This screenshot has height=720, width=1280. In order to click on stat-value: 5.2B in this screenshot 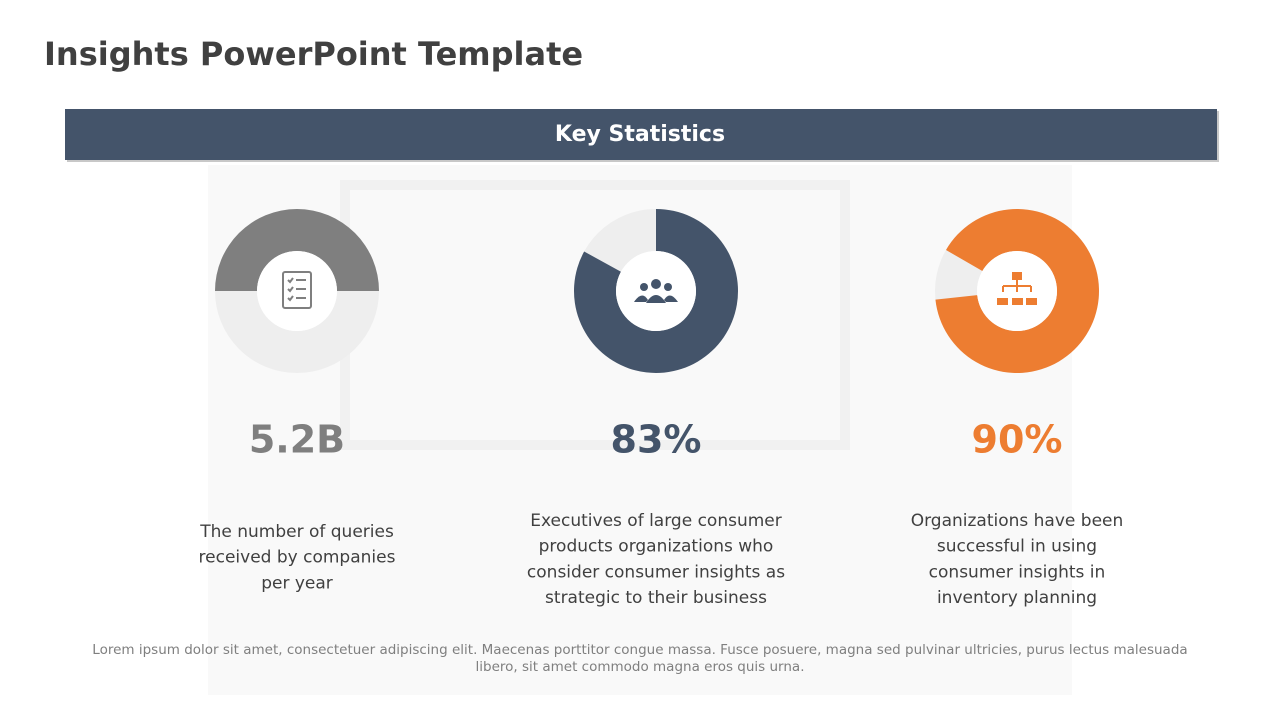, I will do `click(297, 440)`.